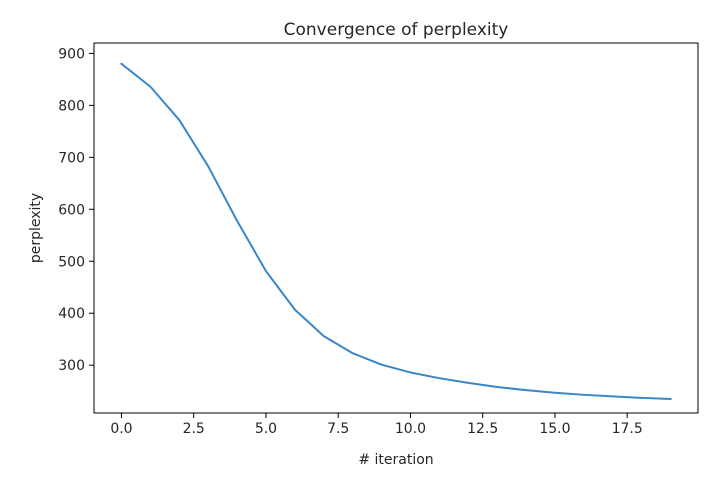 The width and height of the screenshot is (726, 481). What do you see at coordinates (338, 429) in the screenshot?
I see `x-tick-label: 7.5` at bounding box center [338, 429].